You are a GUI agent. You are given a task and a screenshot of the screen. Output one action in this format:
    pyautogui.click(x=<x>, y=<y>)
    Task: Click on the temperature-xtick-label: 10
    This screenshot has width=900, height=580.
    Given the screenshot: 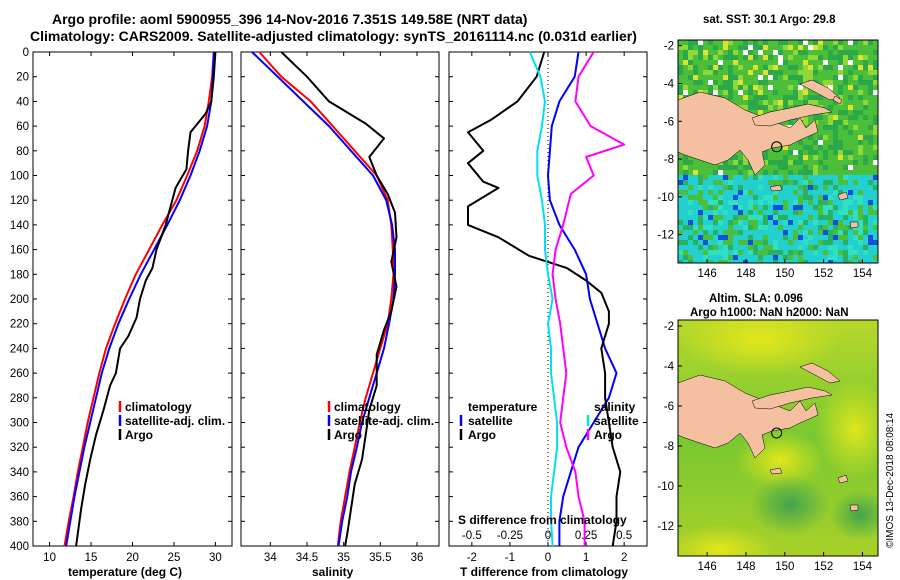 What is the action you would take?
    pyautogui.click(x=49, y=558)
    